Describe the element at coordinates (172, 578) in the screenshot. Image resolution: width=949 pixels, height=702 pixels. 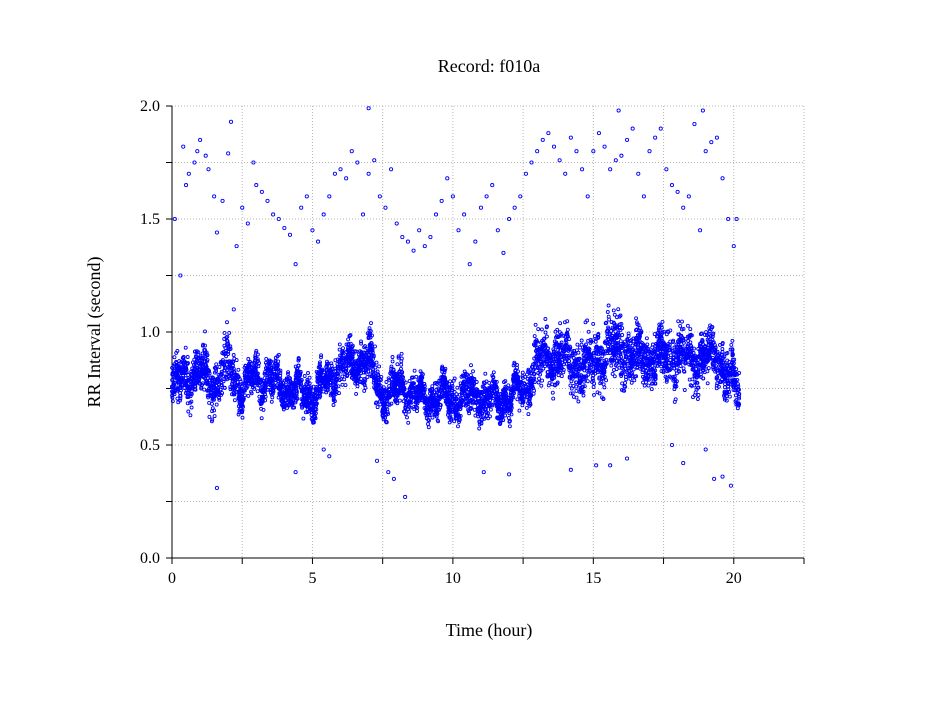
I see `x-tick-label: 0` at that location.